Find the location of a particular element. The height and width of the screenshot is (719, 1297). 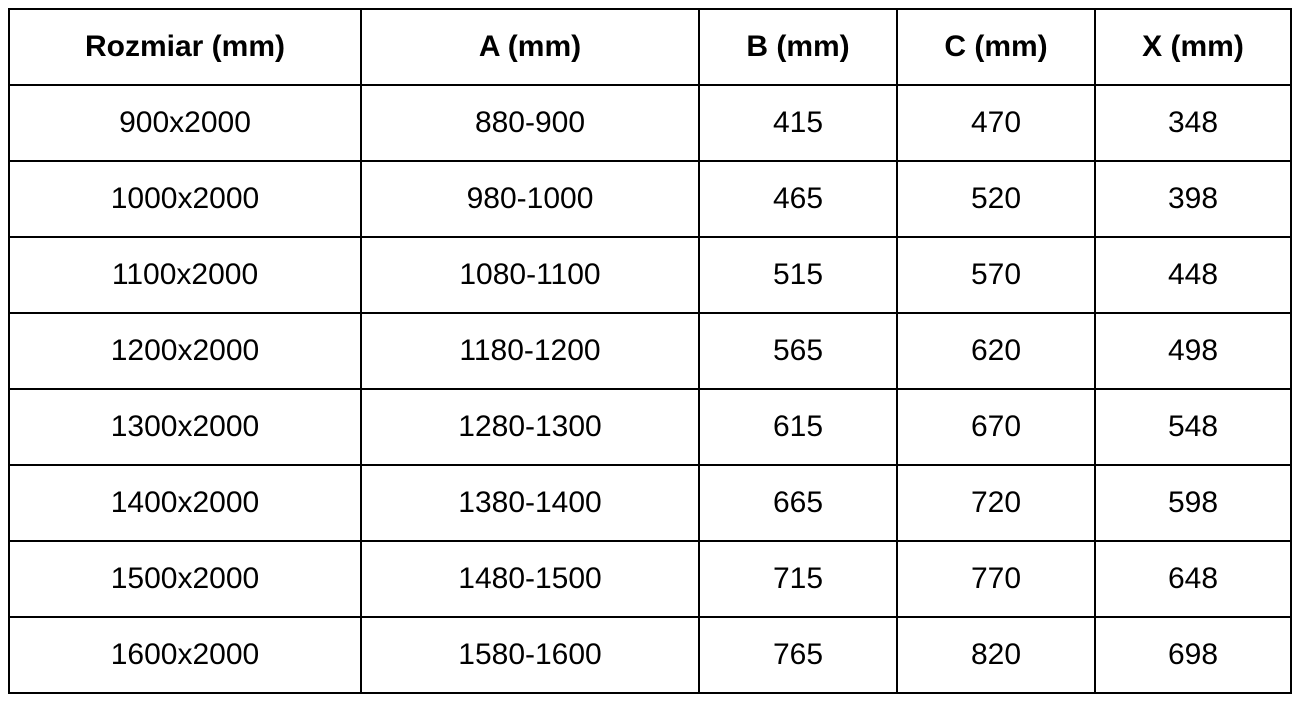

cell-size: 1500x2000 is located at coordinates (185, 579).